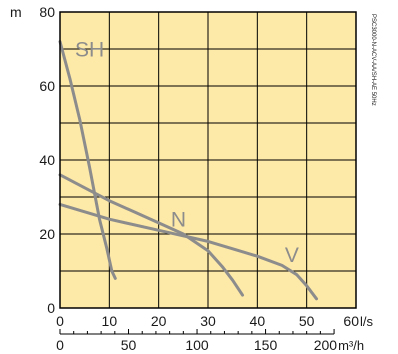  I want to click on x2-tick-label: 150, so click(266, 345).